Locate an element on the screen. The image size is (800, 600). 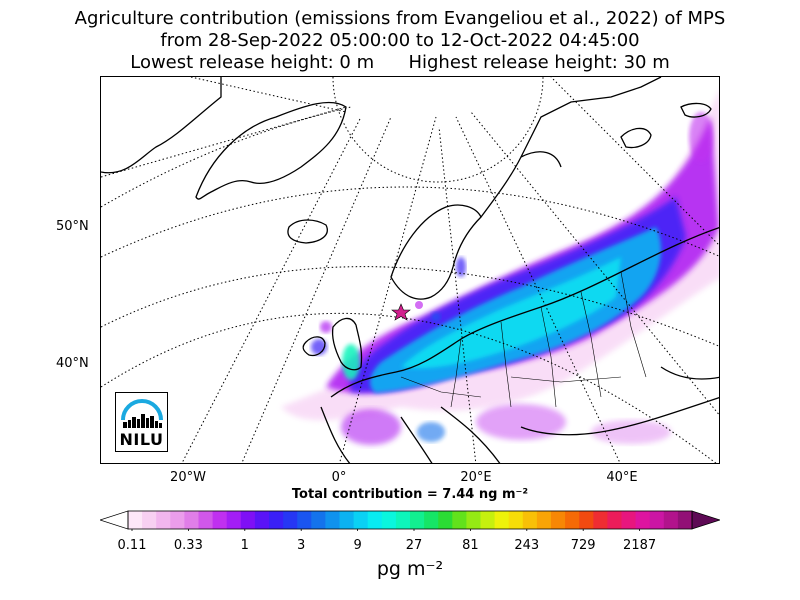
colorbar-tick-label: 243 is located at coordinates (527, 545).